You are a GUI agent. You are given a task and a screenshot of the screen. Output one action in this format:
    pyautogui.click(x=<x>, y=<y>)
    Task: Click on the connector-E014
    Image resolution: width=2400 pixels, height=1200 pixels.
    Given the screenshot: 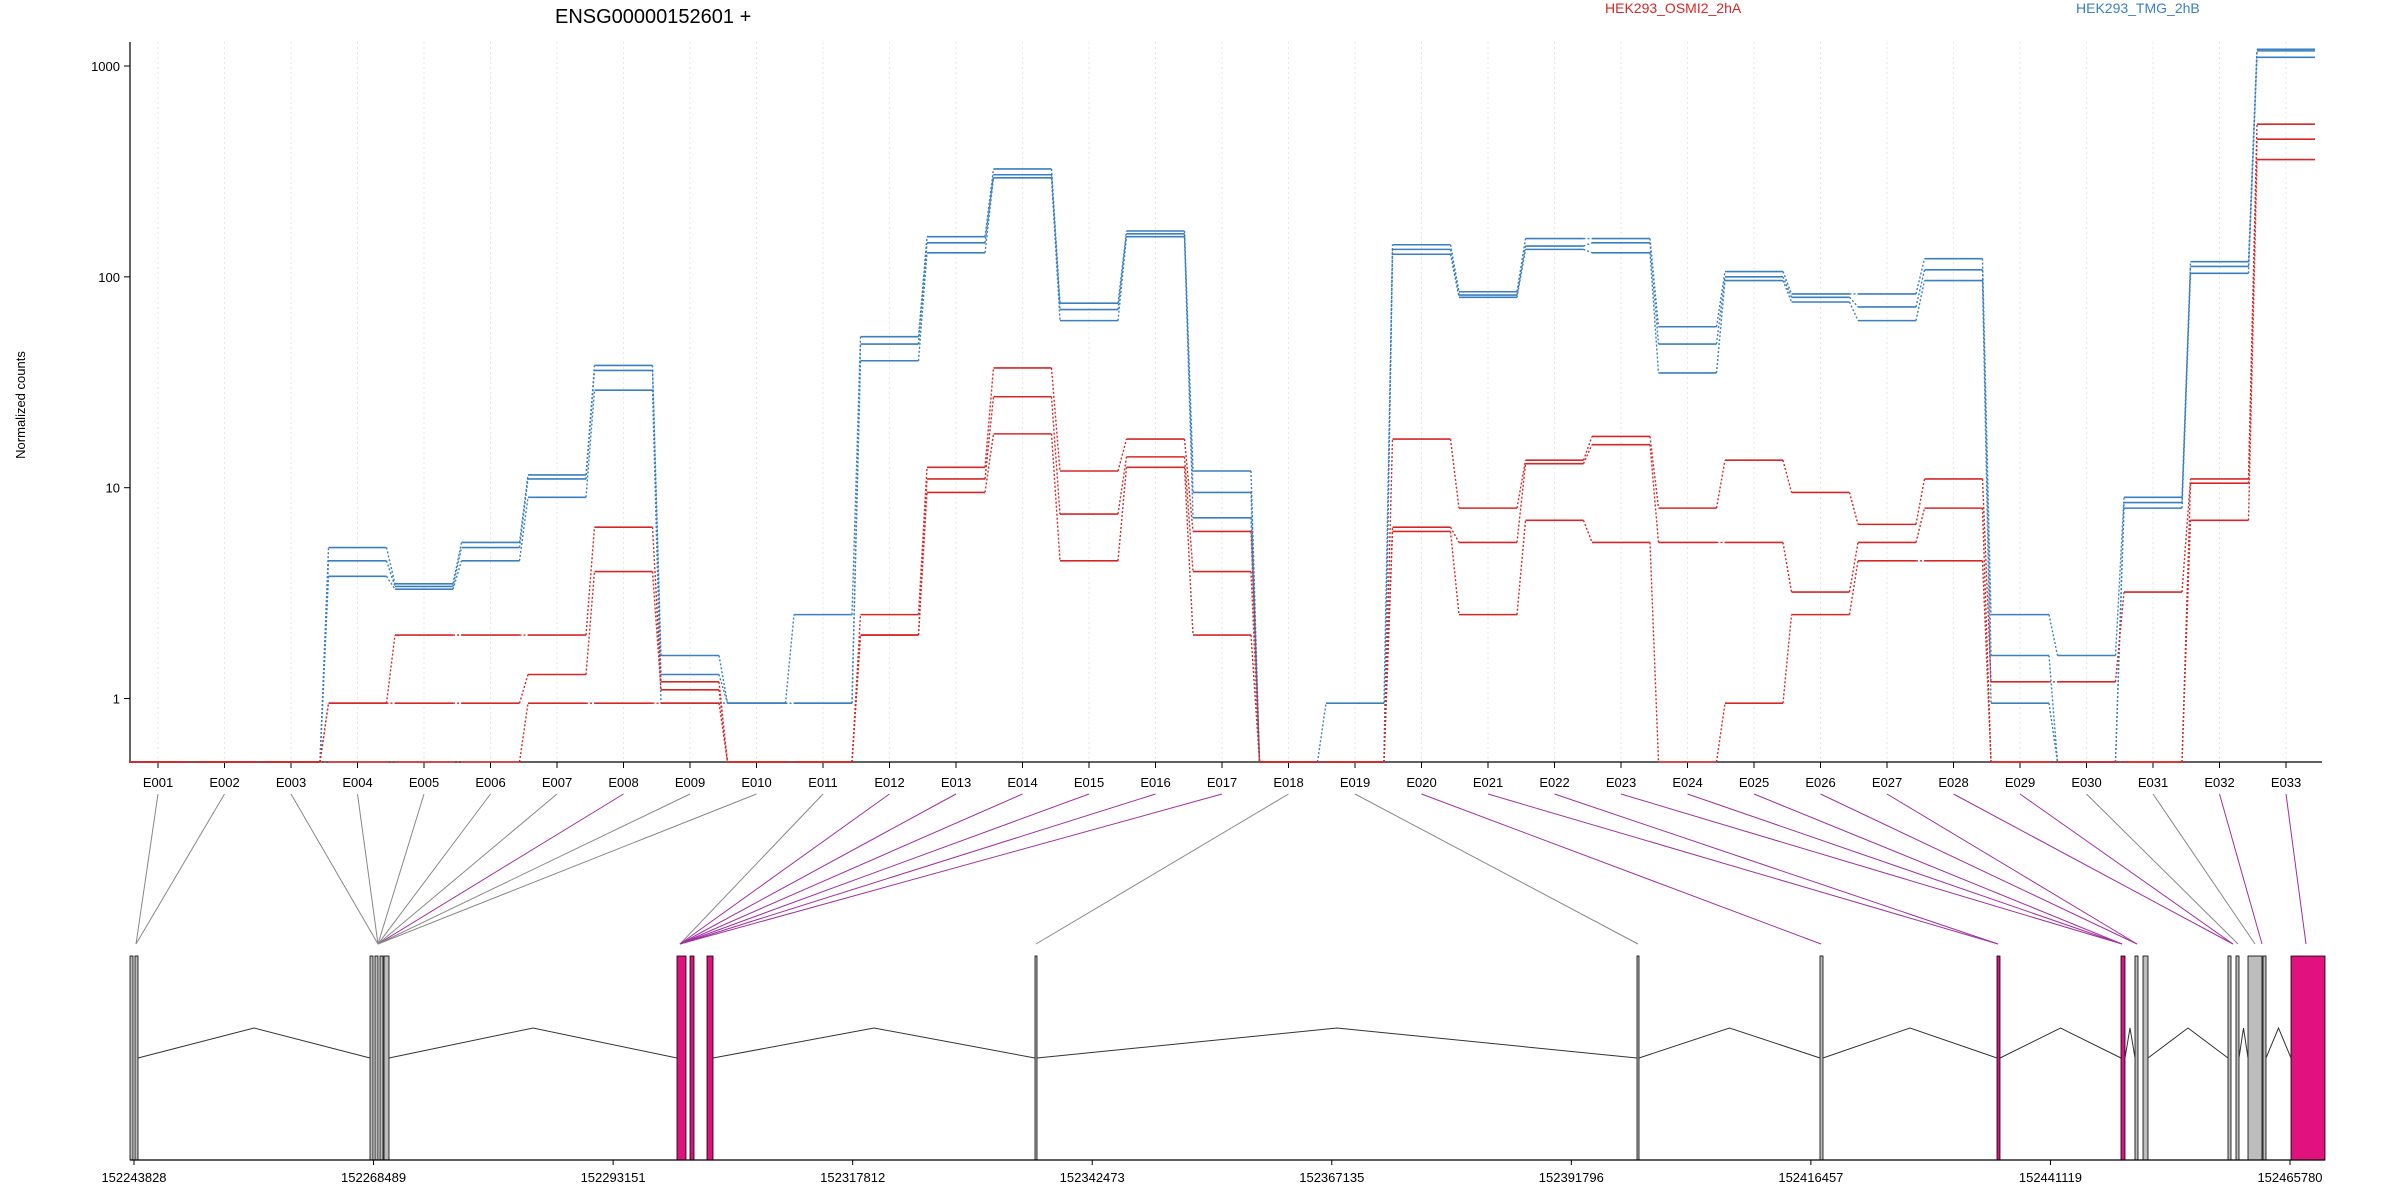 What is the action you would take?
    pyautogui.click(x=851, y=869)
    